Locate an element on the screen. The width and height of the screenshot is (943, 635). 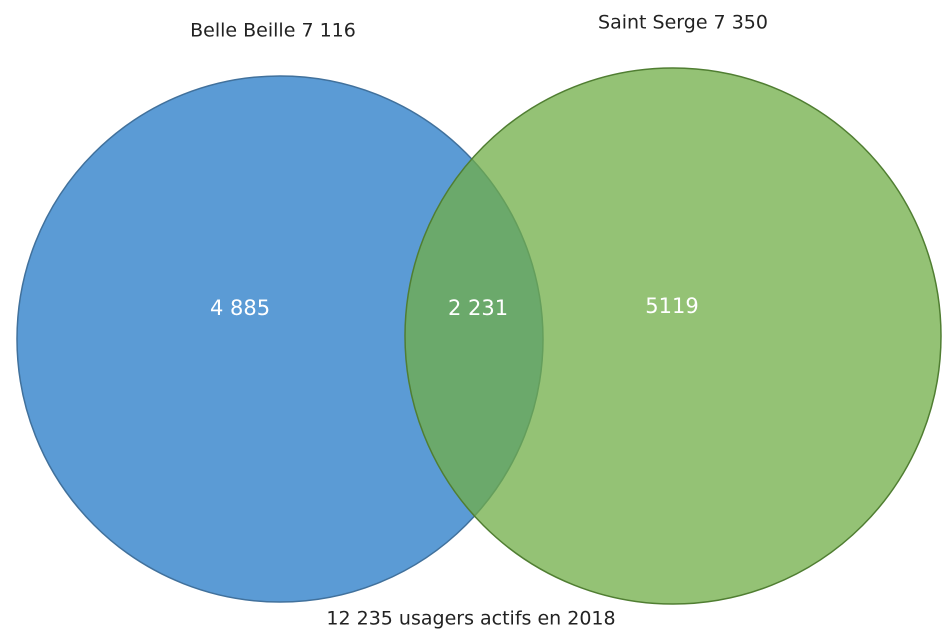
caption: 12 235 usagers actifs en 2018 is located at coordinates (470, 619).